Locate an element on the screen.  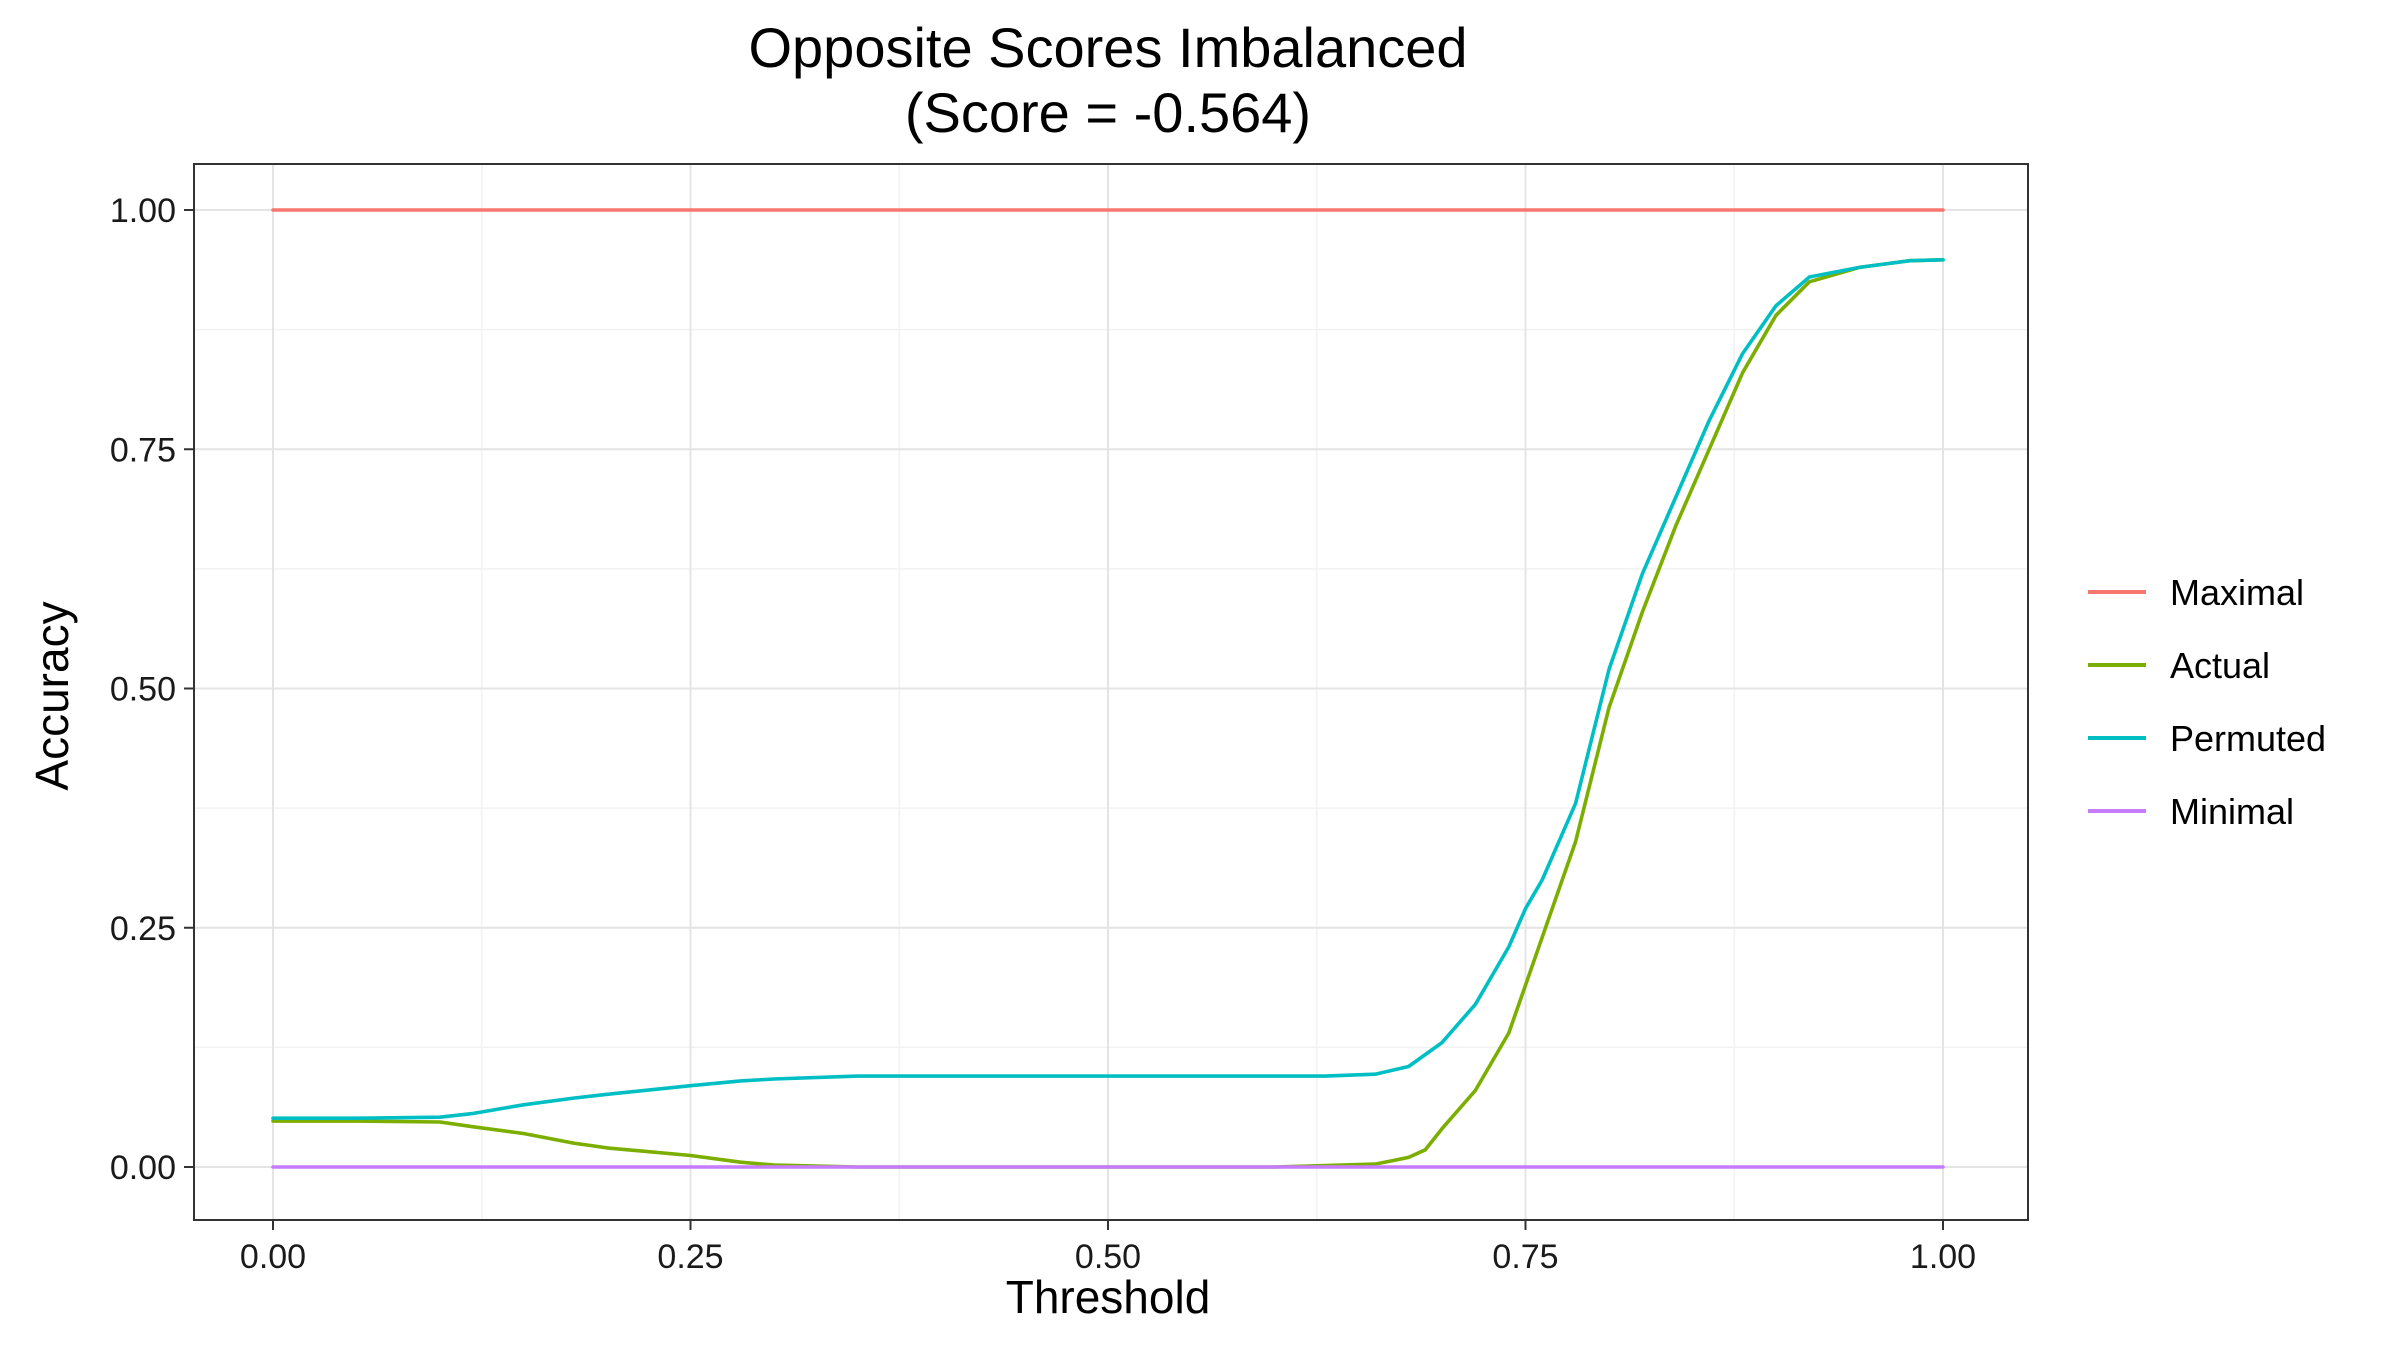
y-axis-title: Accuracy is located at coordinates (52, 695).